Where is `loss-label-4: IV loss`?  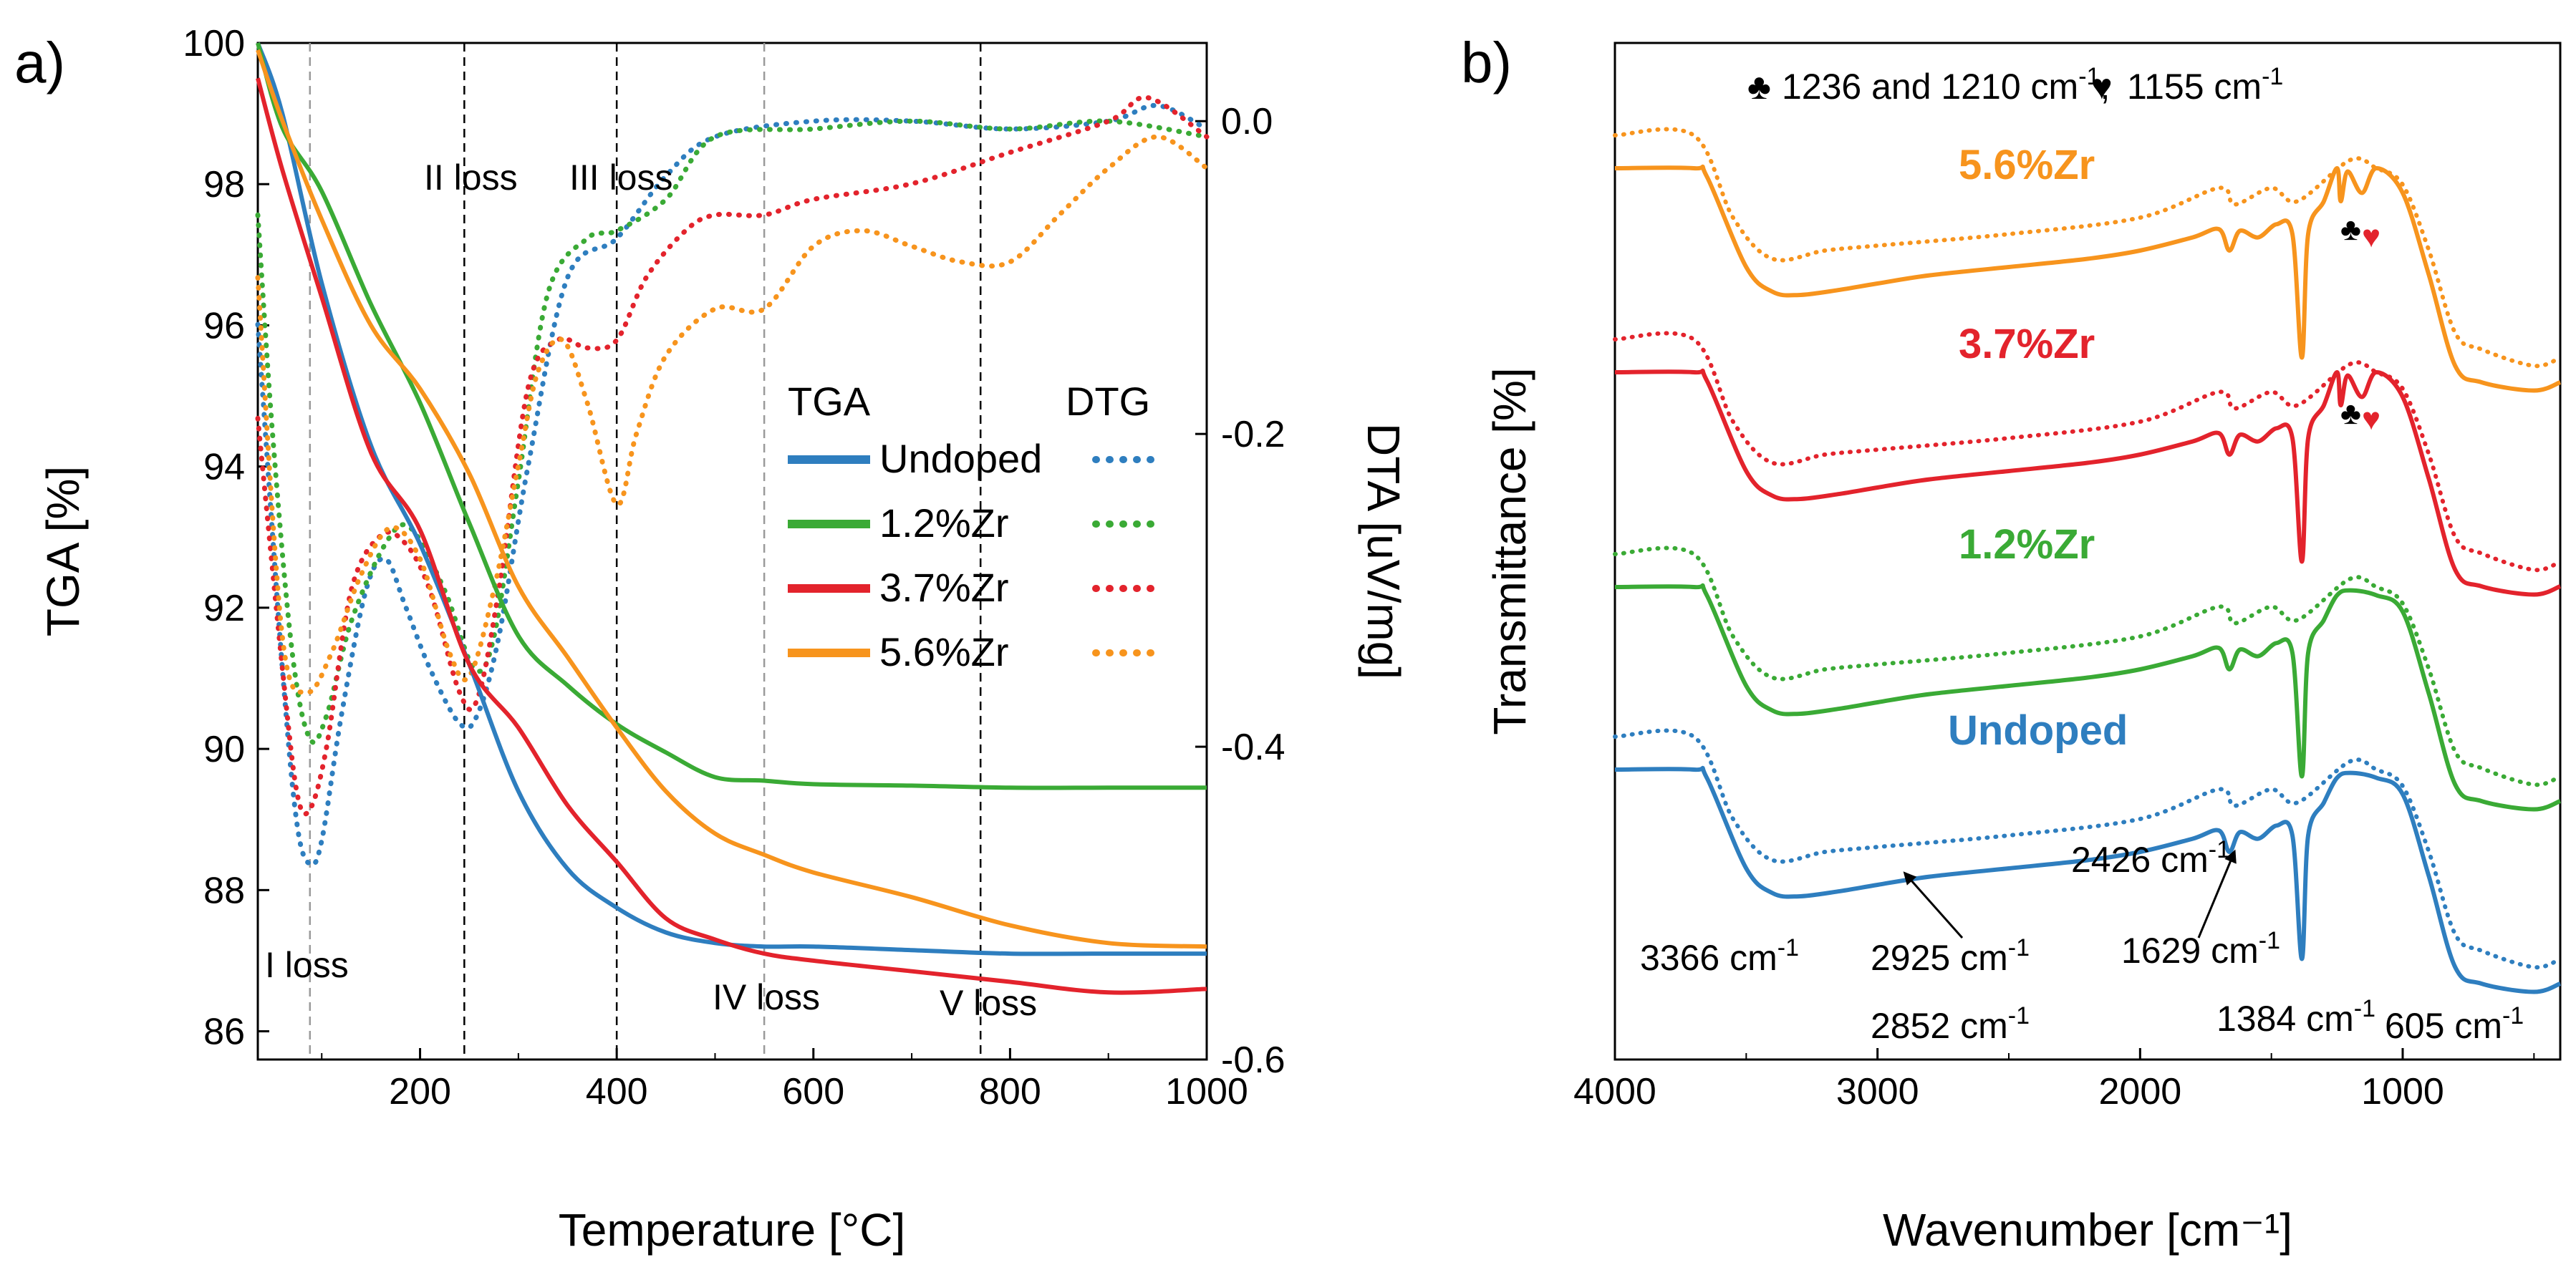 loss-label-4: IV loss is located at coordinates (766, 997).